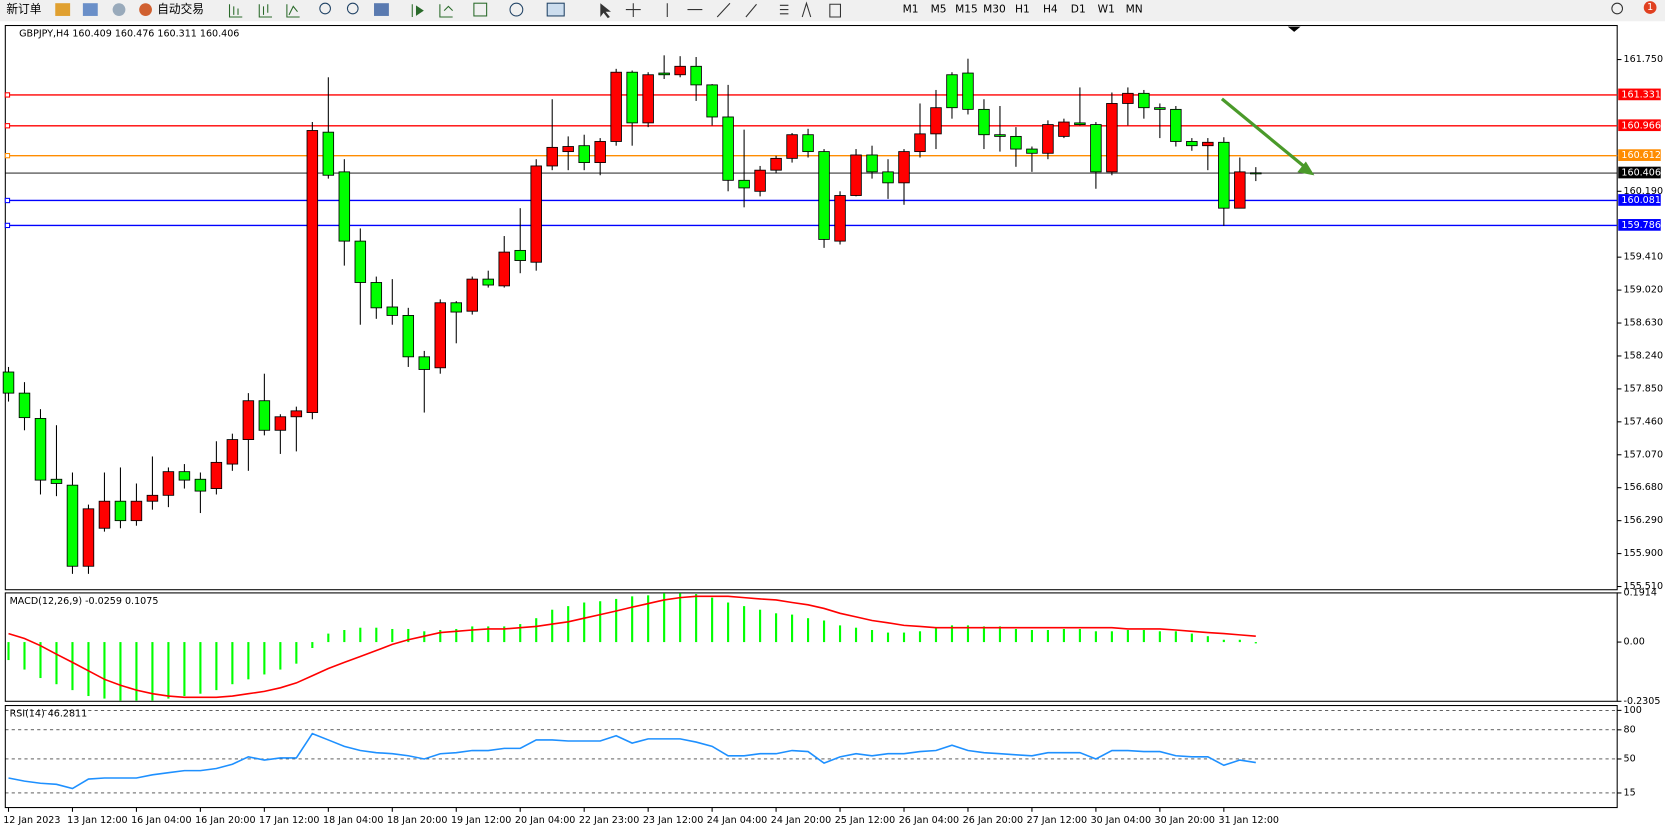 Image resolution: width=1665 pixels, height=832 pixels. I want to click on panel-frame, so click(811, 757).